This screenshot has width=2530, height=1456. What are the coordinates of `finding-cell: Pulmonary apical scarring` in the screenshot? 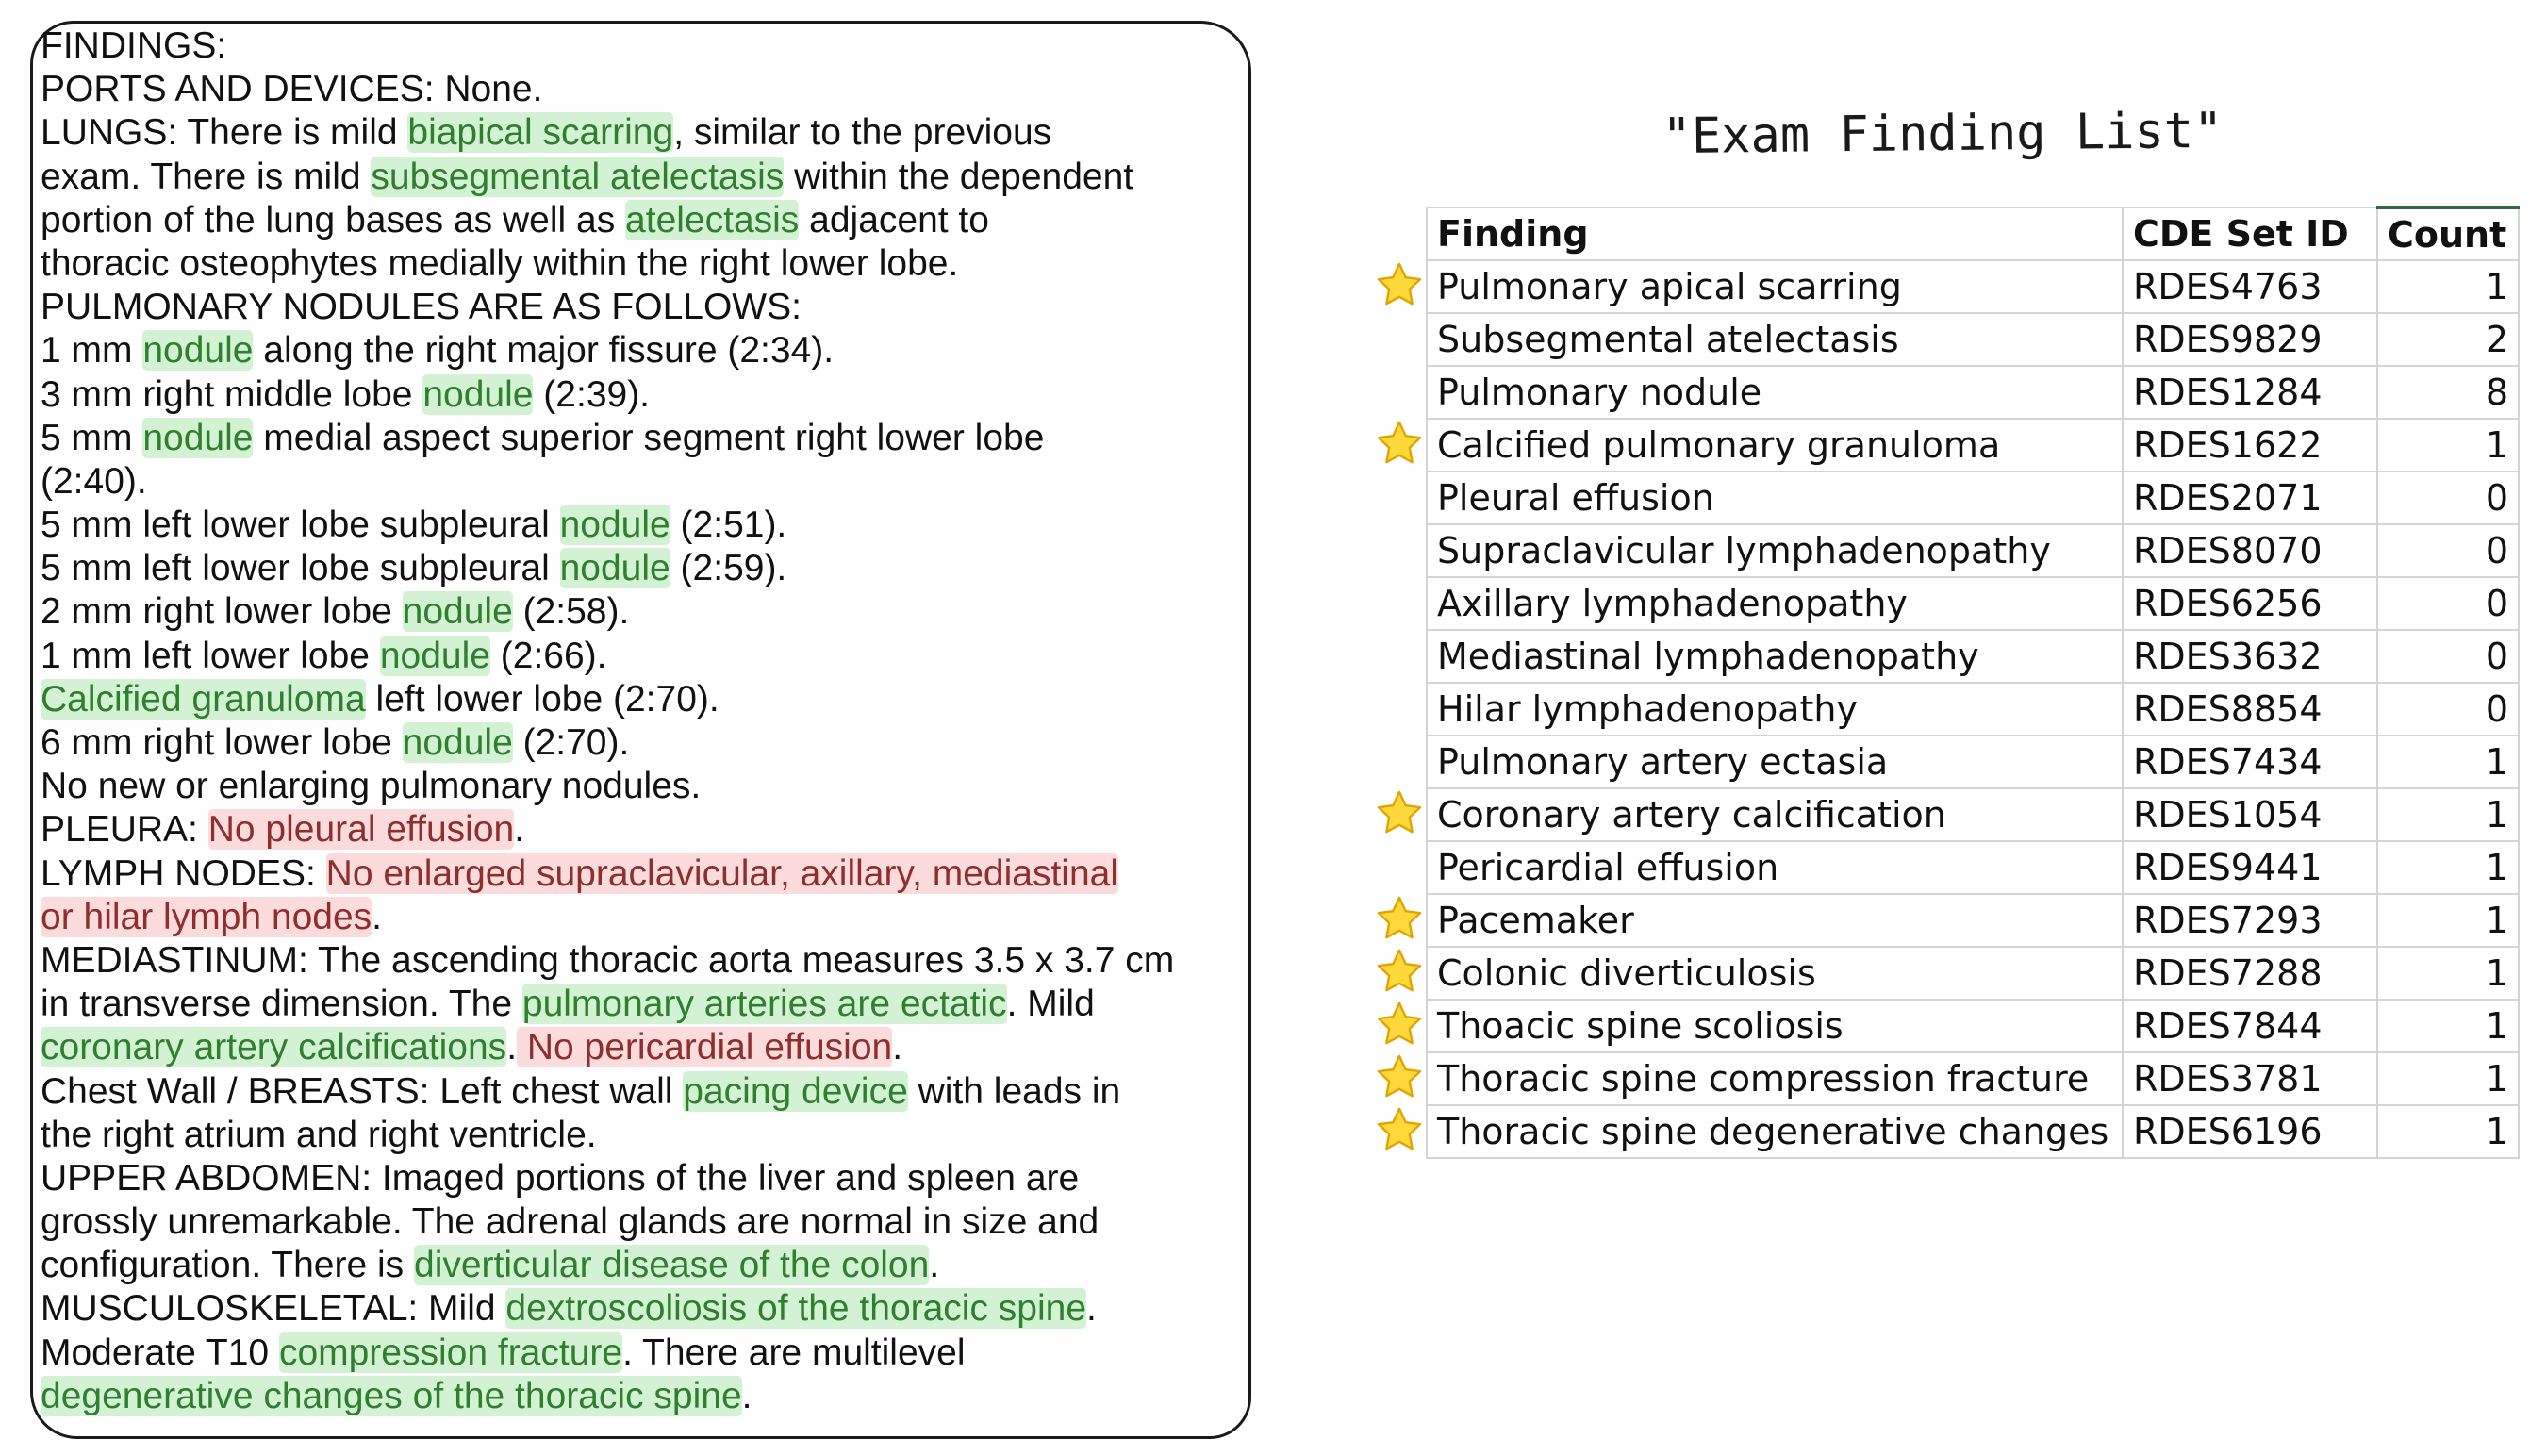 It's located at (1775, 286).